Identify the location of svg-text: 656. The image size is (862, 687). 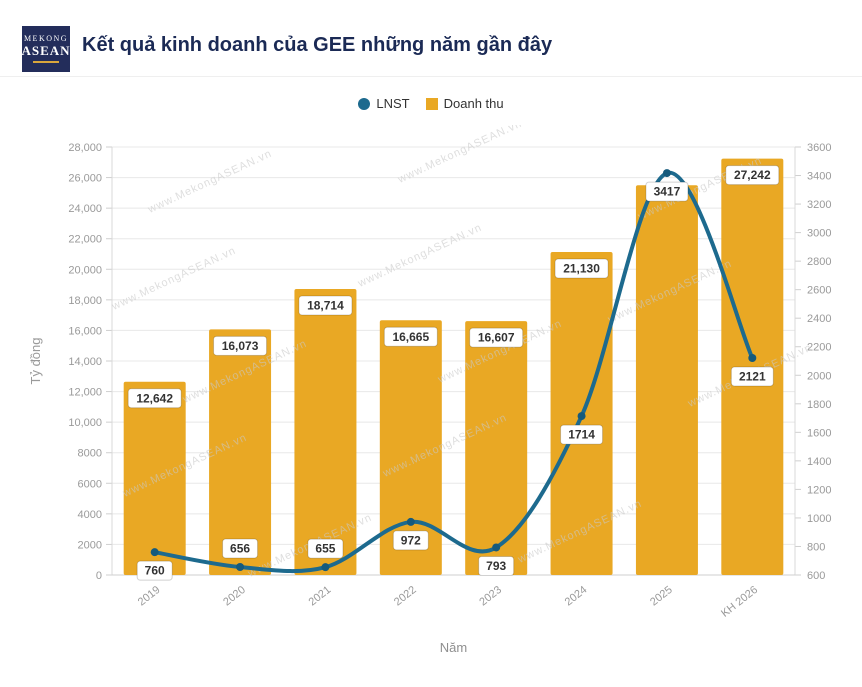
(240, 549).